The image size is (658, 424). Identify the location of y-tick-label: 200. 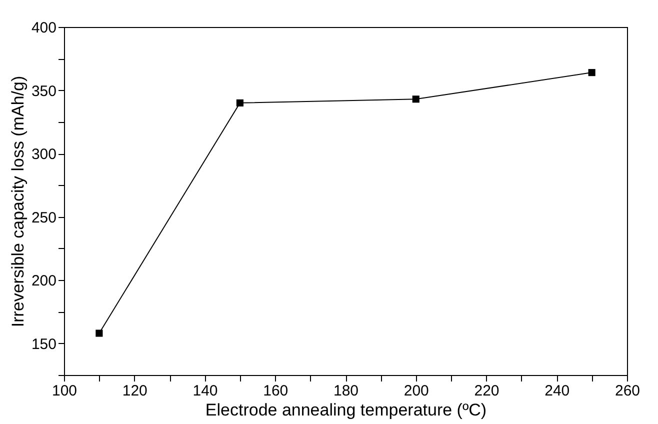
(43, 281).